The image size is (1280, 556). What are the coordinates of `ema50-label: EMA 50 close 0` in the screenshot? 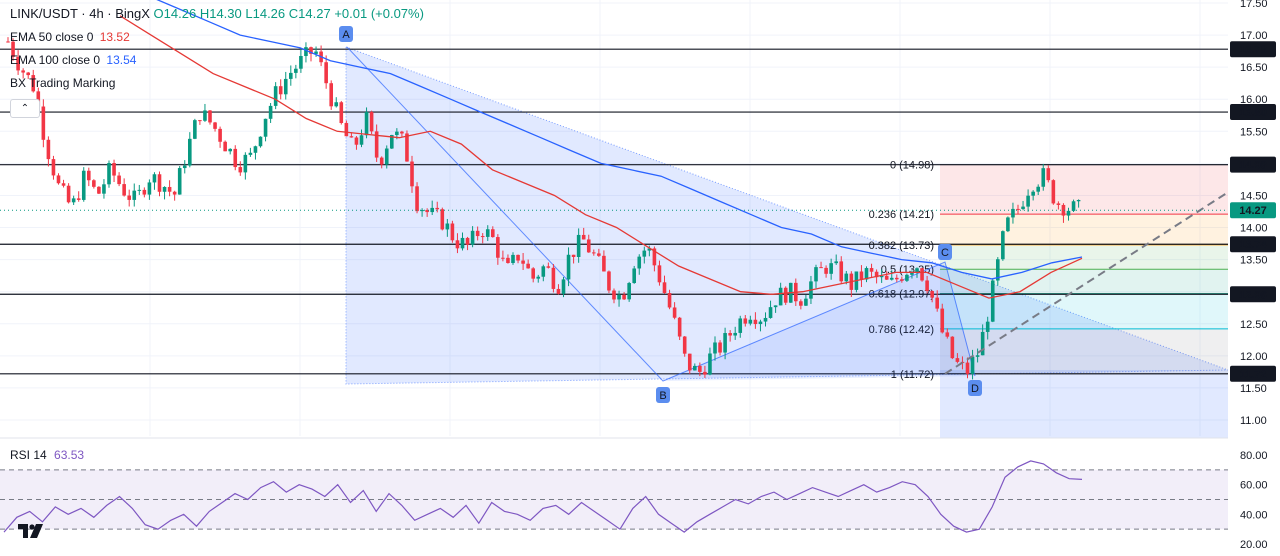 It's located at (52, 37).